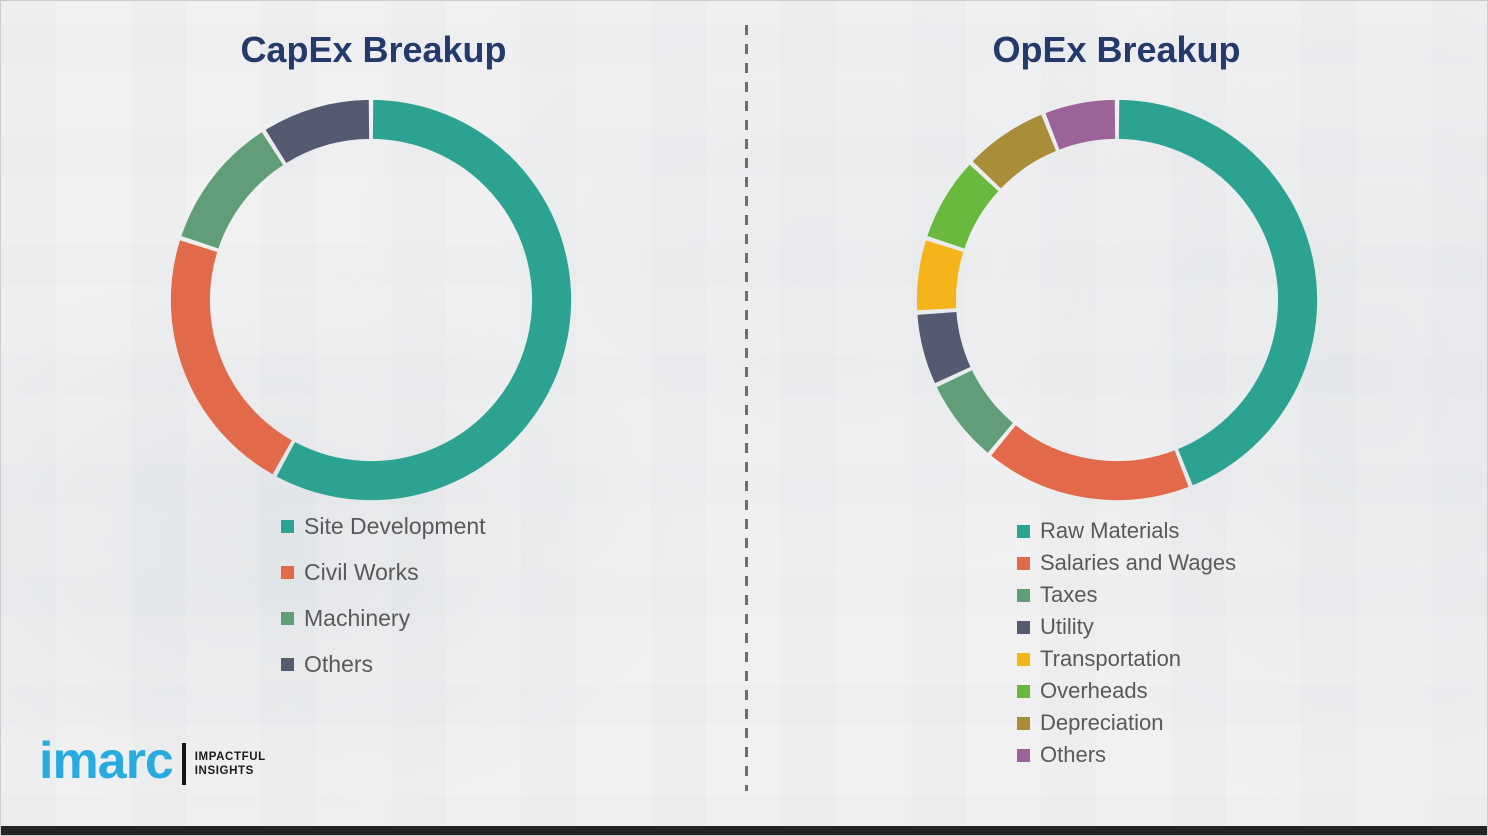 Image resolution: width=1488 pixels, height=836 pixels. Describe the element at coordinates (424, 300) in the screenshot. I see `donut-segment-site-development` at that location.